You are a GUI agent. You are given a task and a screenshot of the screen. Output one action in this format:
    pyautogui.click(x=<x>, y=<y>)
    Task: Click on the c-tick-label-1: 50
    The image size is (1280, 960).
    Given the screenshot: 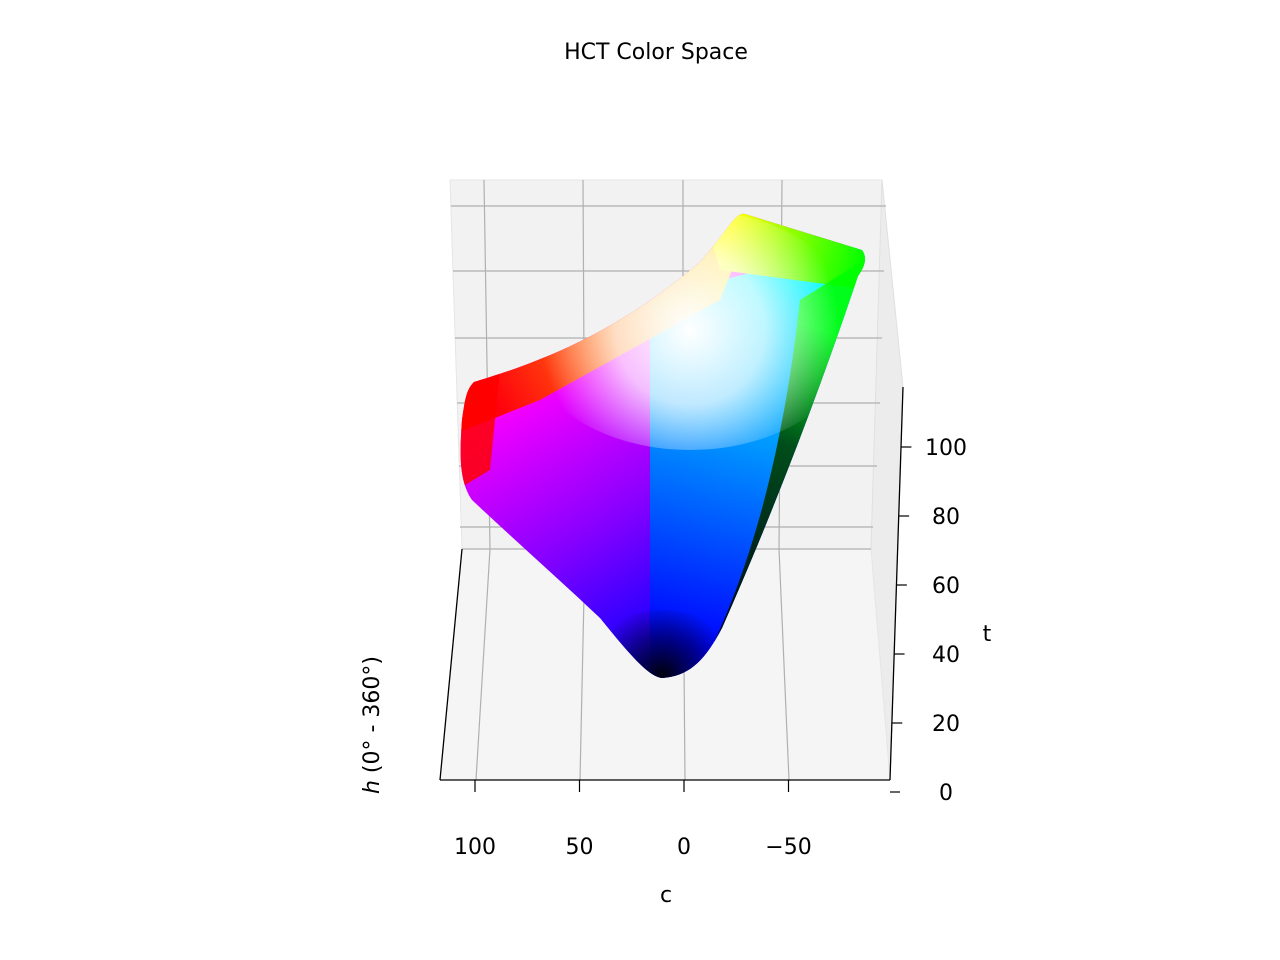 What is the action you would take?
    pyautogui.click(x=580, y=847)
    